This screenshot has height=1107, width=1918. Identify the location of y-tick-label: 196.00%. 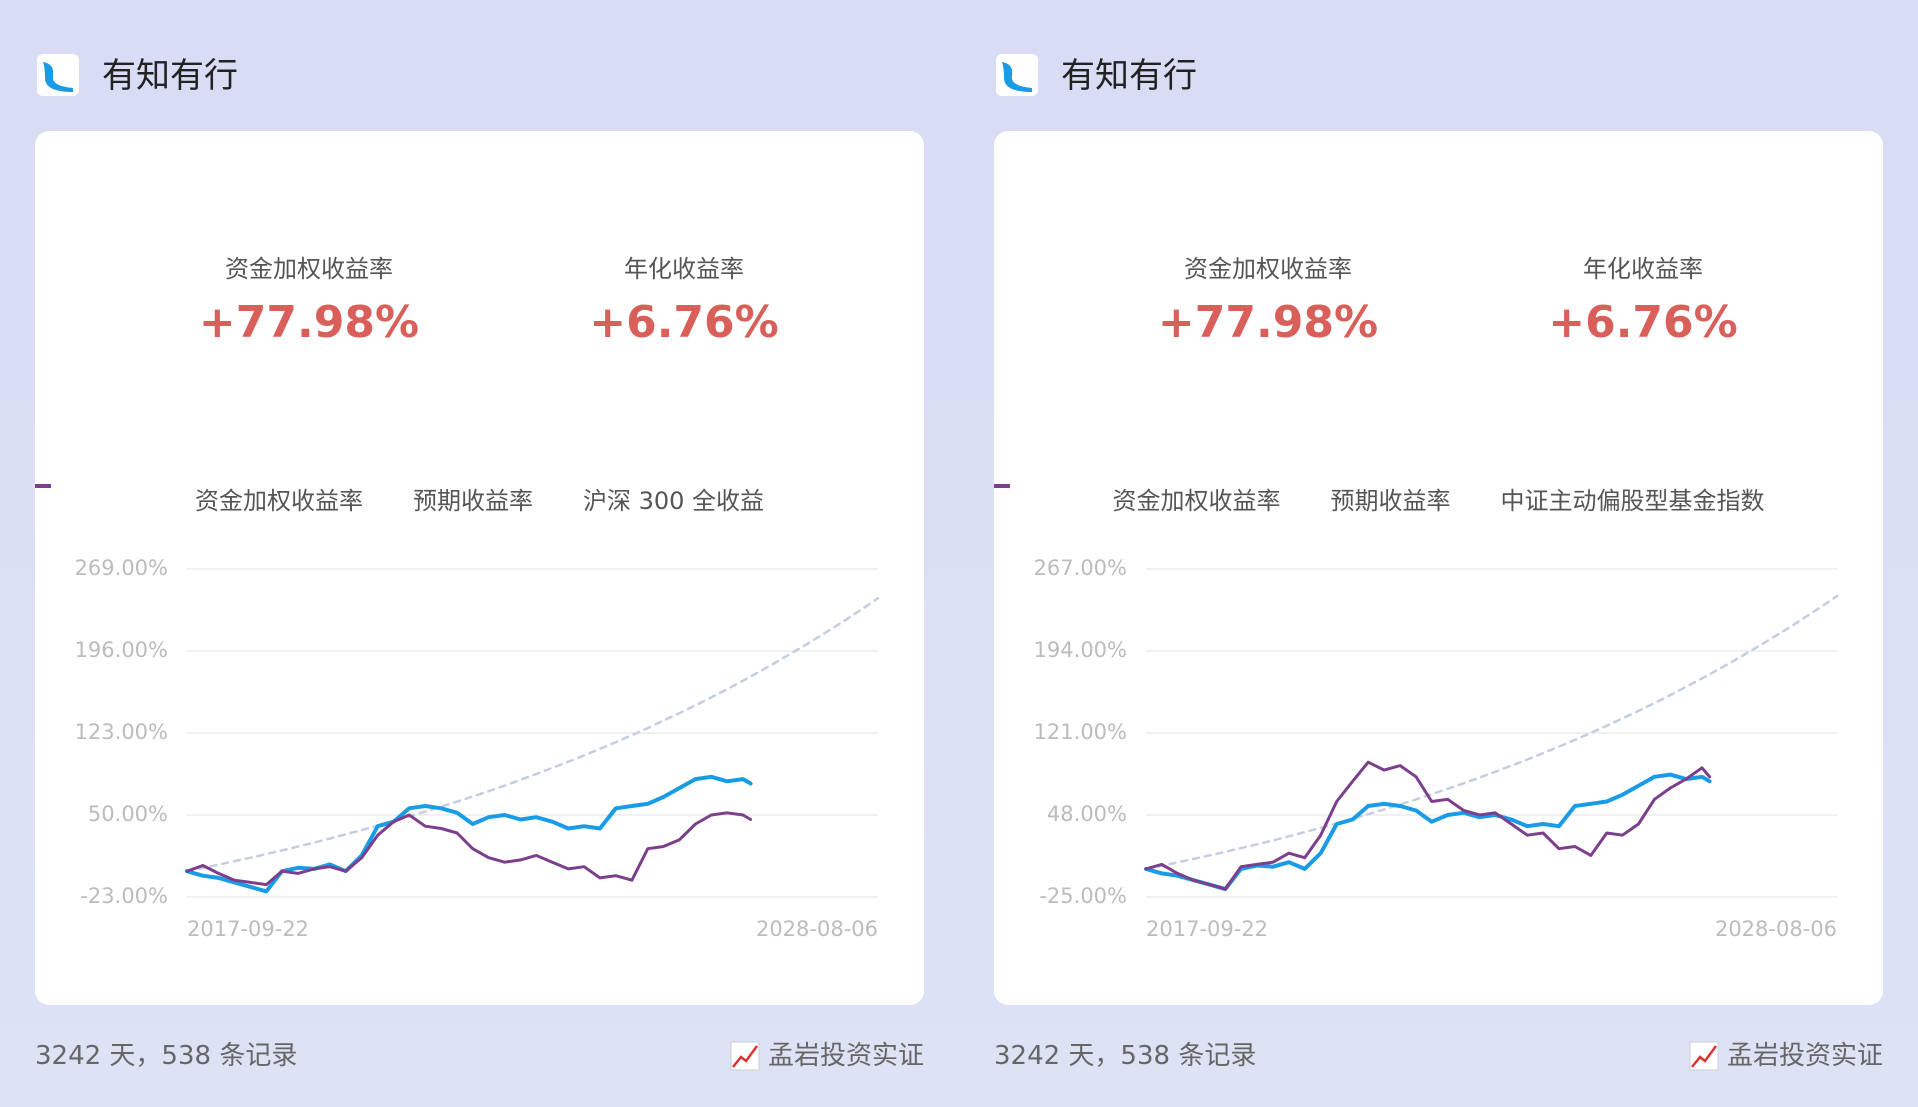
(121, 650).